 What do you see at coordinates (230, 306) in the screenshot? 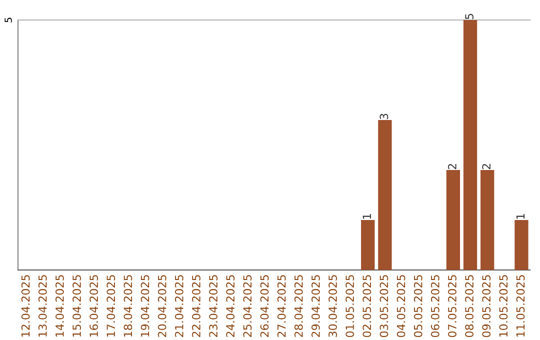
I see `x-tick-label: 24.04.2025` at bounding box center [230, 306].